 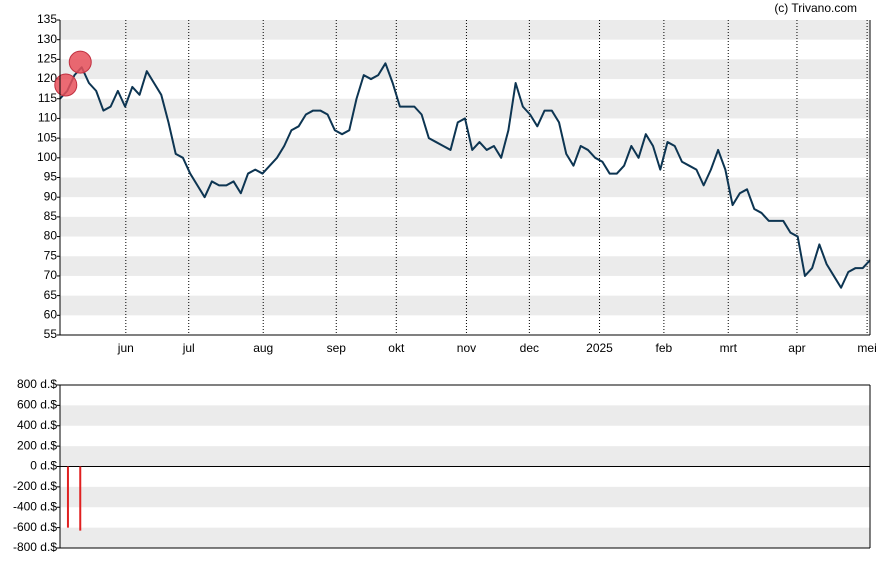 What do you see at coordinates (664, 348) in the screenshot?
I see `x-tick-label: feb` at bounding box center [664, 348].